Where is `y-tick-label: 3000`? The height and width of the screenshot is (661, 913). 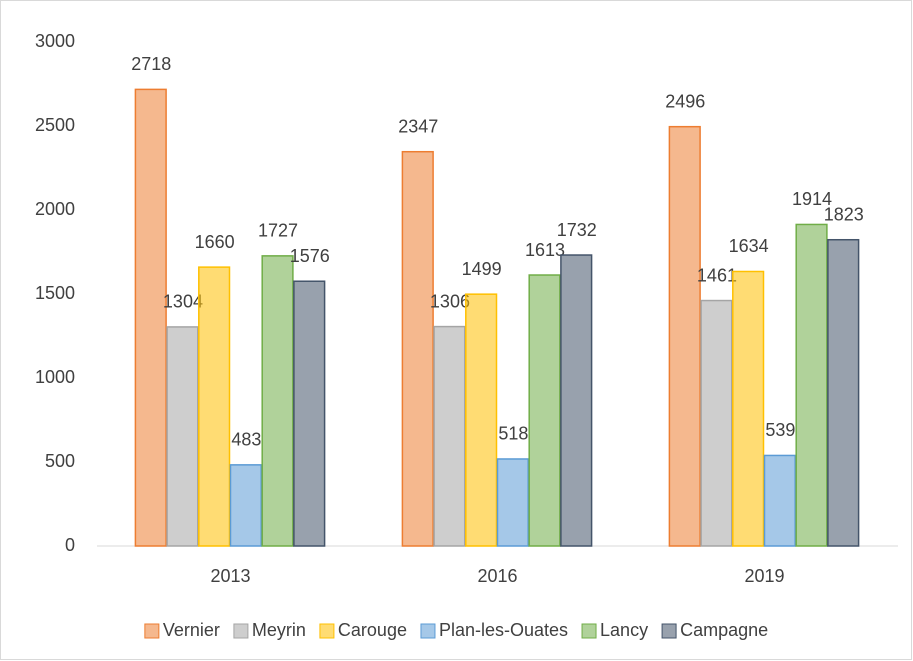
y-tick-label: 3000 is located at coordinates (55, 41).